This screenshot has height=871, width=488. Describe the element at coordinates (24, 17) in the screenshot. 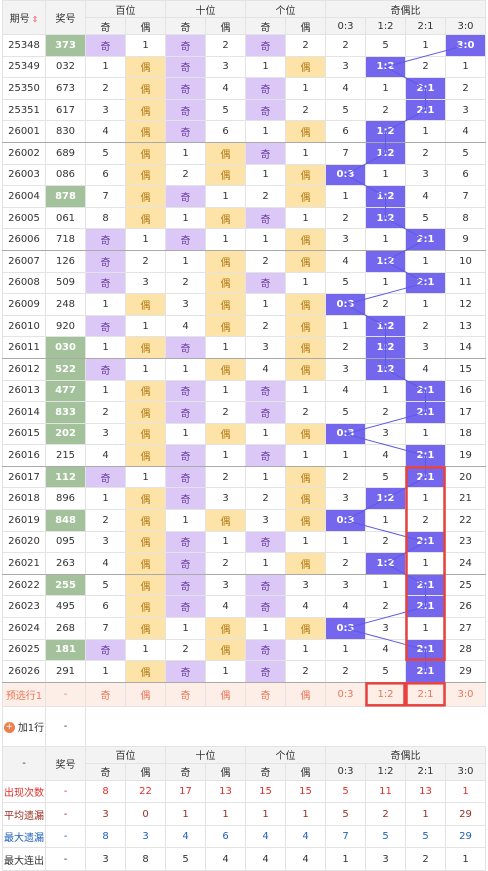

I see `header-cell: 期号 ⇕` at that location.